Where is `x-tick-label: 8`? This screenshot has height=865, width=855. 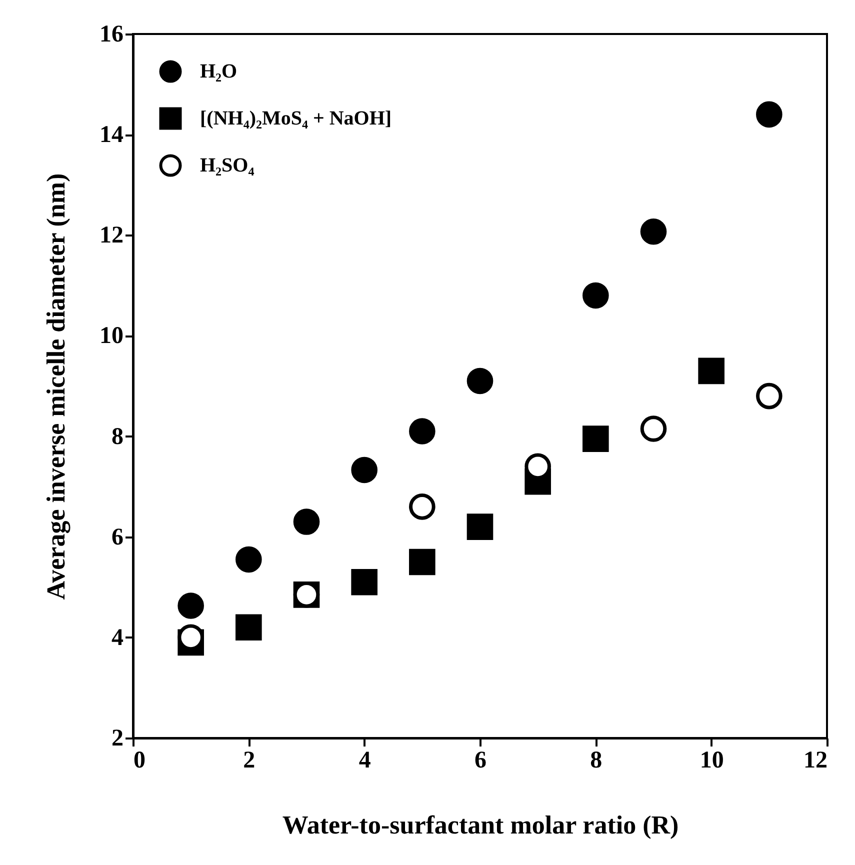 x-tick-label: 8 is located at coordinates (596, 761).